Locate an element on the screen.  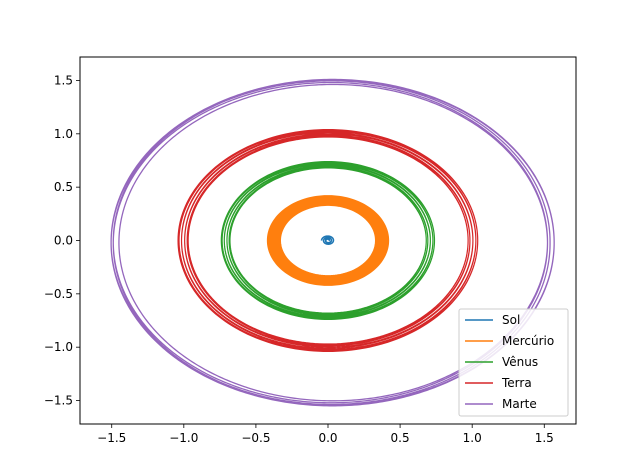
legend-label: Vênus is located at coordinates (520, 362).